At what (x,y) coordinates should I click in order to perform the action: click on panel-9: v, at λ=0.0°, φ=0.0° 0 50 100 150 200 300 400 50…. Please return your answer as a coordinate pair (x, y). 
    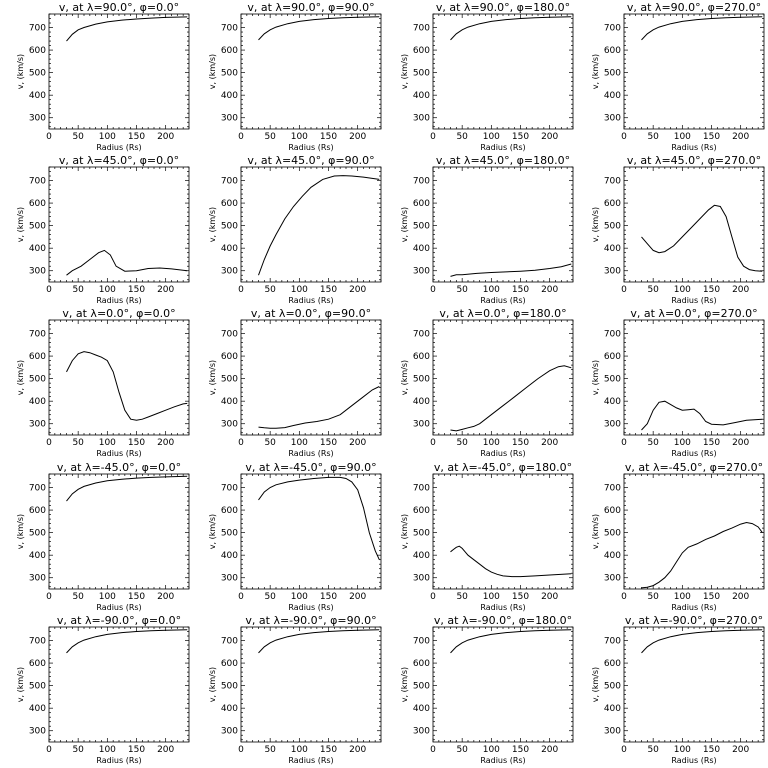
    Looking at the image, I should click on (103, 382).